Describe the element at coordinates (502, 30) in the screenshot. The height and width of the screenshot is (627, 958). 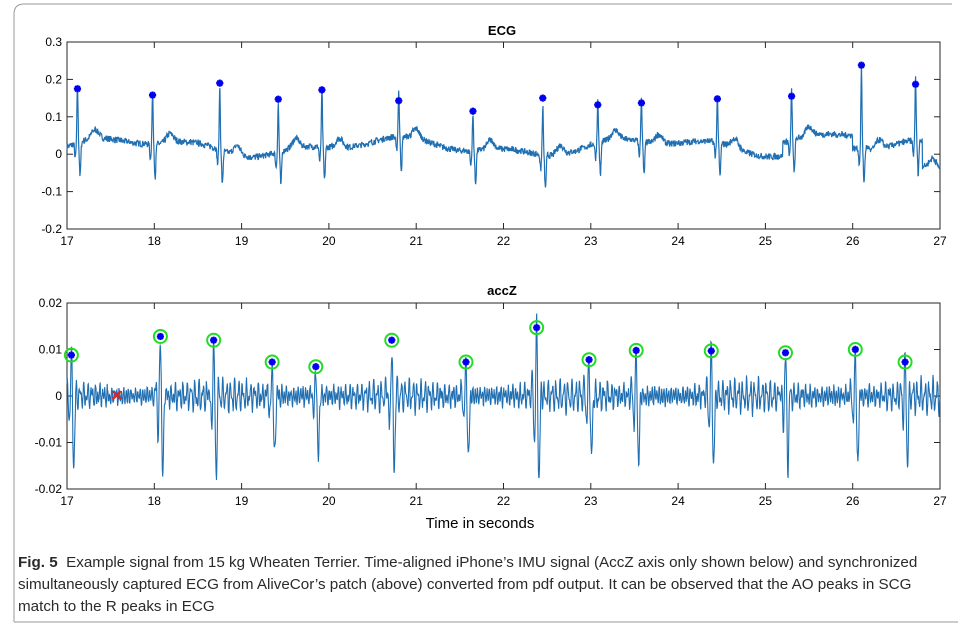
I see `ecg-title: ECG` at that location.